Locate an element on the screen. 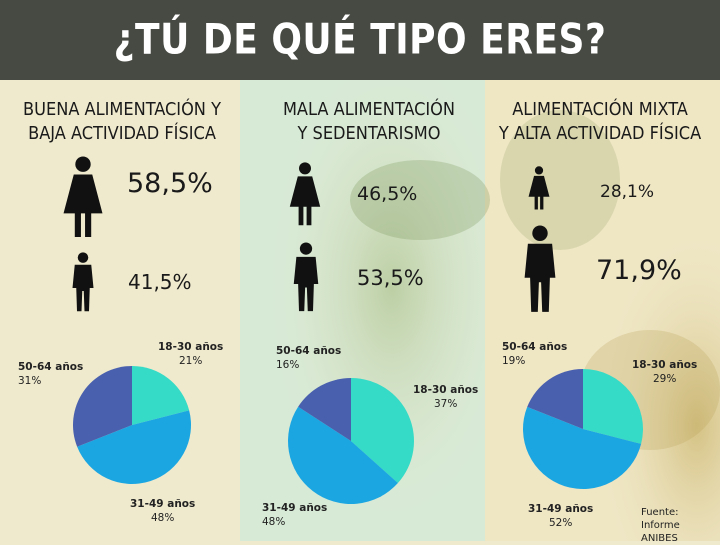  slice-label-value: 52% is located at coordinates (560, 523).